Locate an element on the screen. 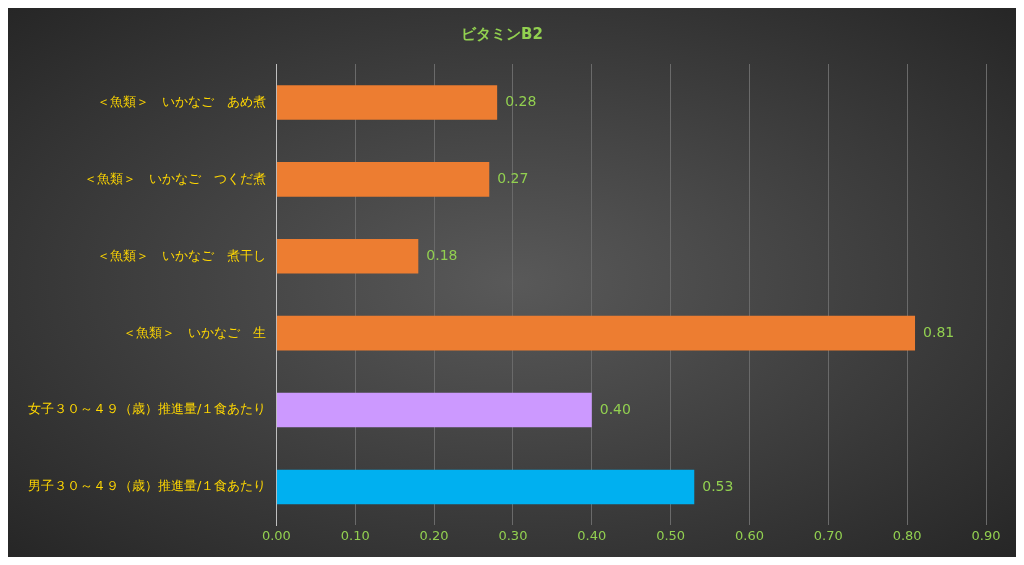 The width and height of the screenshot is (1024, 565). data-label: 0.81 is located at coordinates (939, 331).